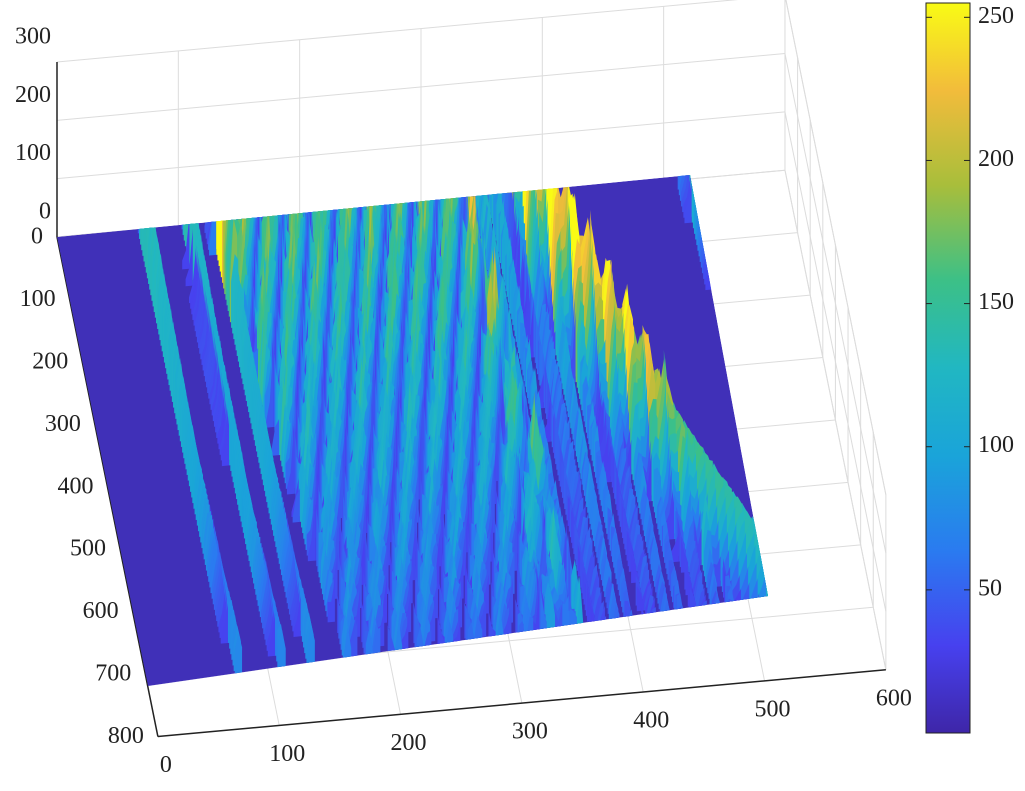  Describe the element at coordinates (948, 368) in the screenshot. I see `colorbar-gradient` at that location.